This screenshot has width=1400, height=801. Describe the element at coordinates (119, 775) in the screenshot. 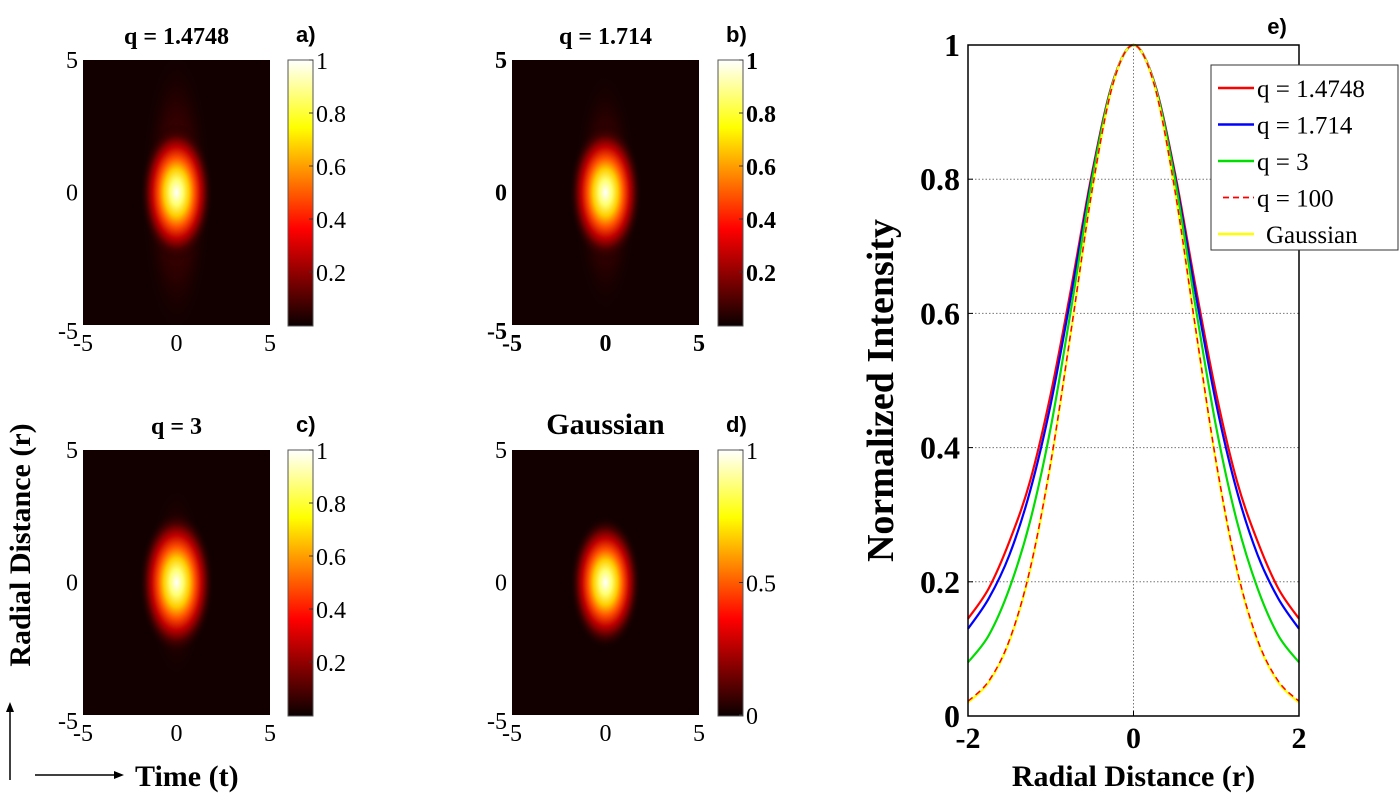

I see `x-arrow-head-icon` at that location.